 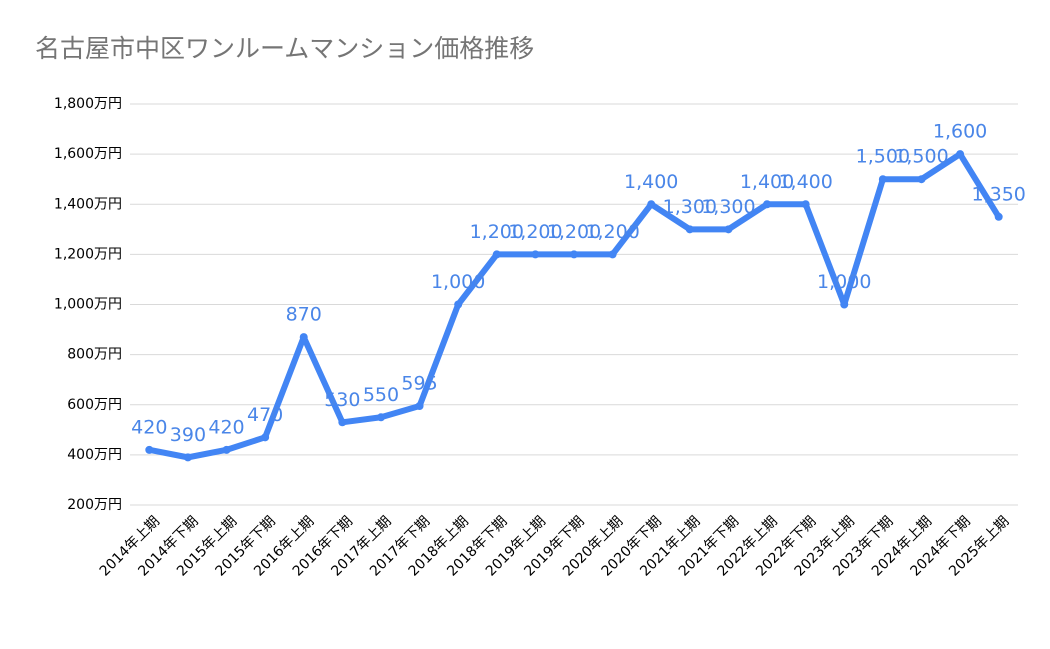 What do you see at coordinates (265, 415) in the screenshot?
I see `value-label: 470` at bounding box center [265, 415].